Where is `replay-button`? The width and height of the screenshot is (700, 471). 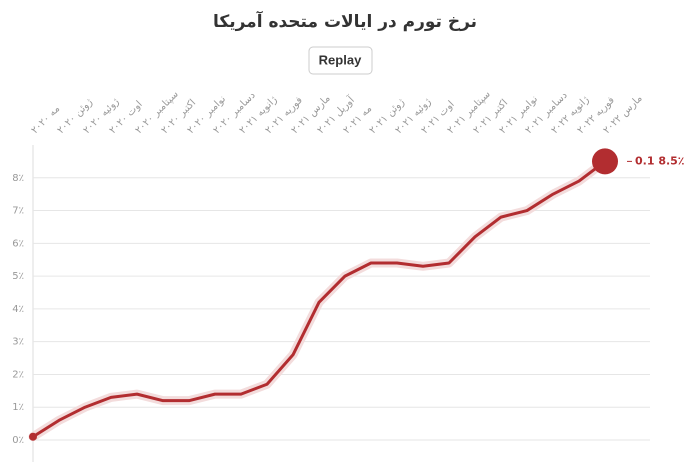 replay-button is located at coordinates (340, 60).